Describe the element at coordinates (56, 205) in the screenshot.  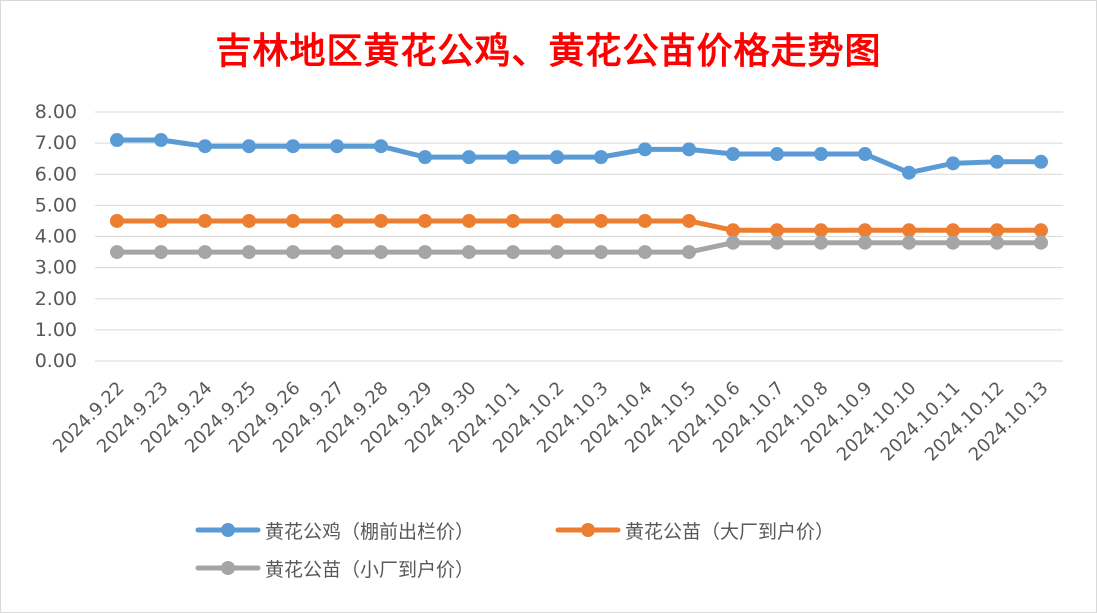
I see `y-tick-label: 5.00` at that location.